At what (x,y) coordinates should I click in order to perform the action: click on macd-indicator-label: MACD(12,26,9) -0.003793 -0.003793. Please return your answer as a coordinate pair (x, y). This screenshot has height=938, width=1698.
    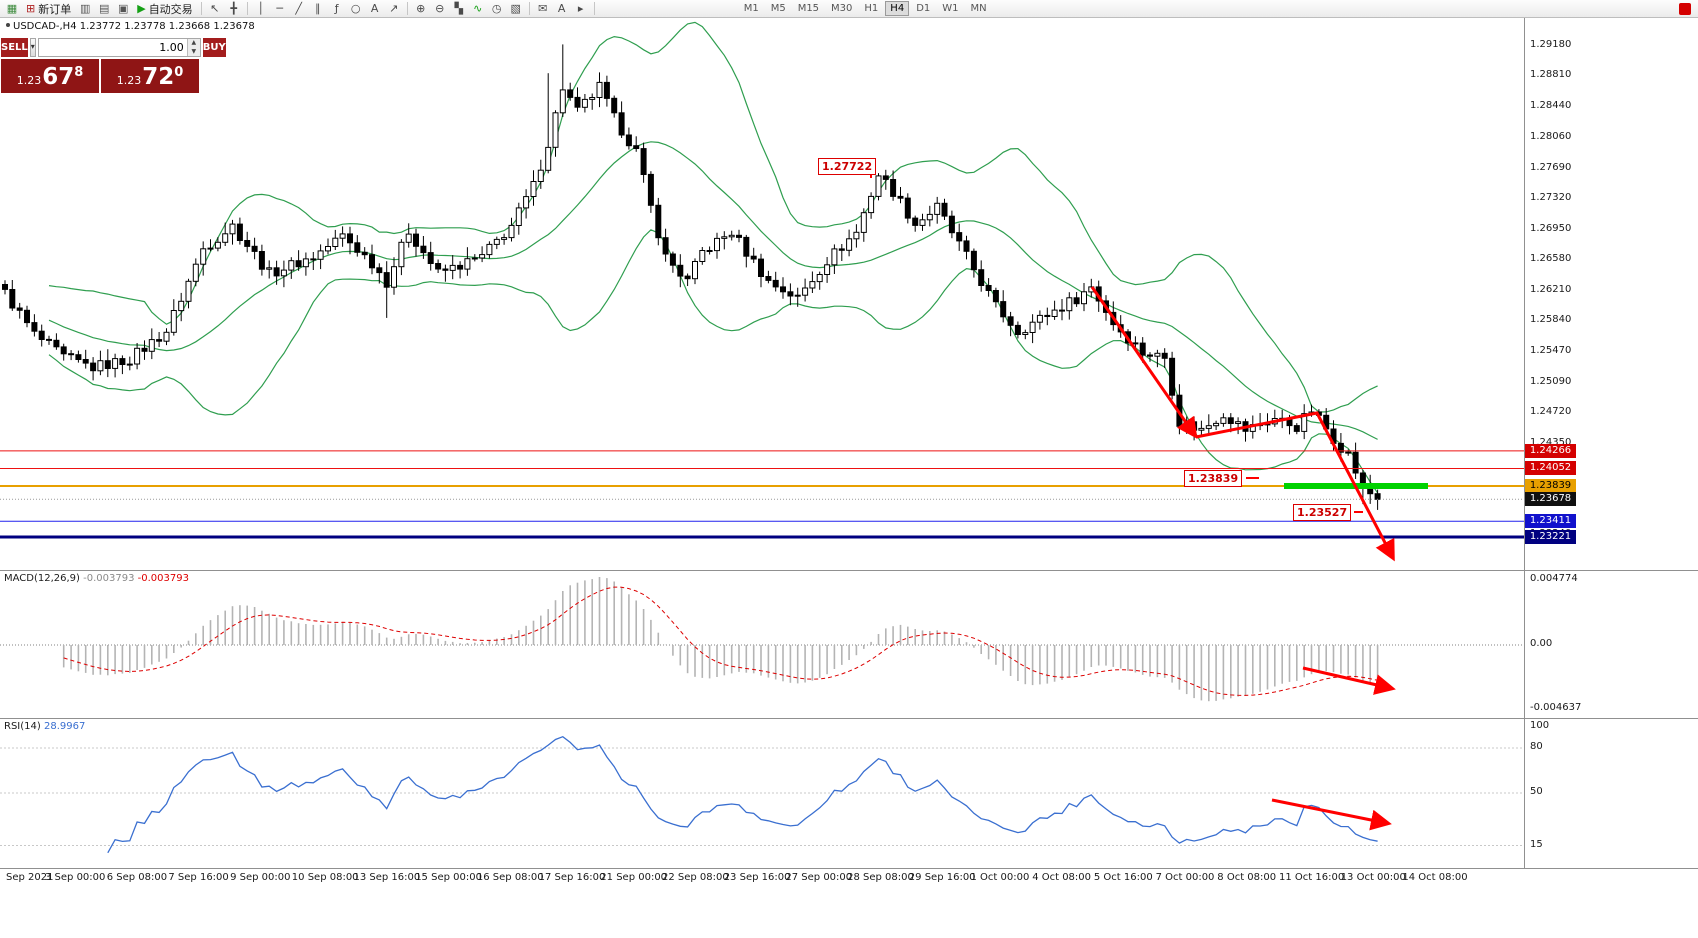
    Looking at the image, I should click on (96, 578).